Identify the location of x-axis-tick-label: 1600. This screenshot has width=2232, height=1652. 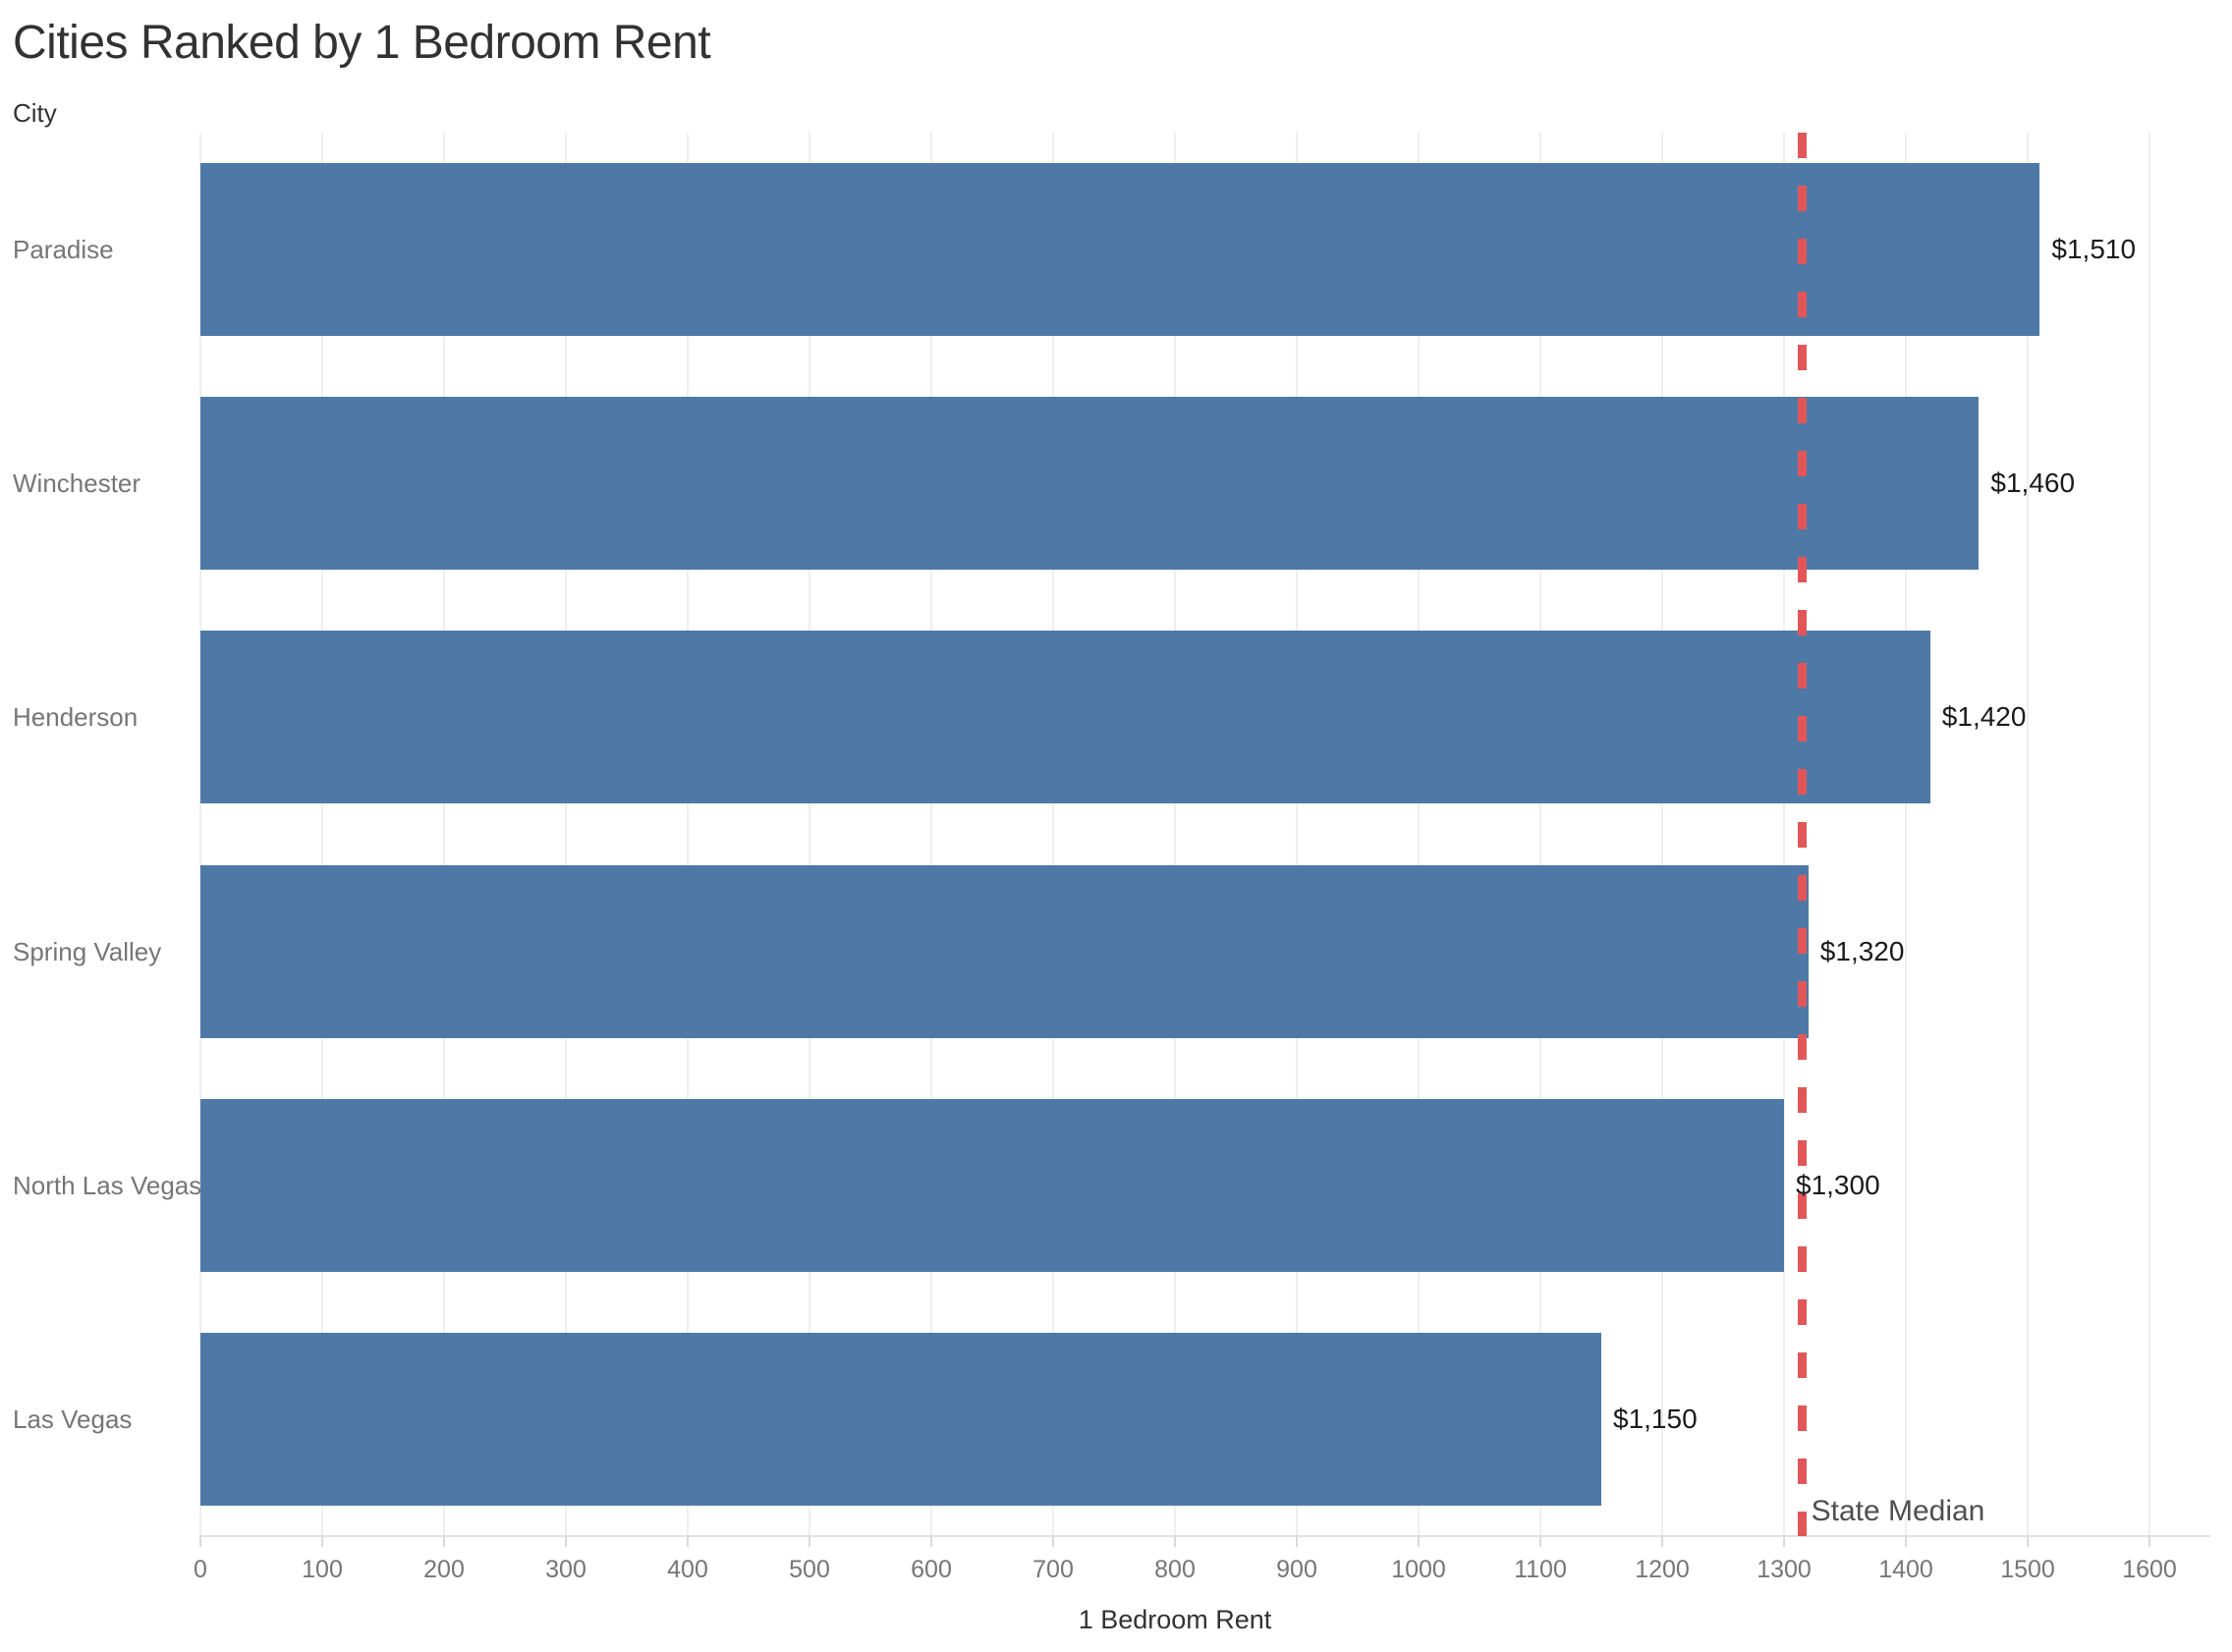
(2149, 1570).